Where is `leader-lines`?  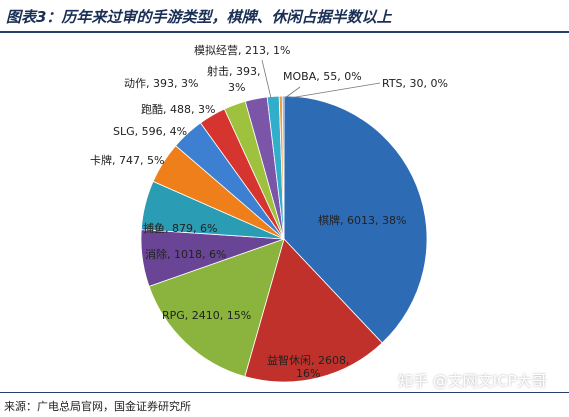
leader-lines is located at coordinates (321, 79).